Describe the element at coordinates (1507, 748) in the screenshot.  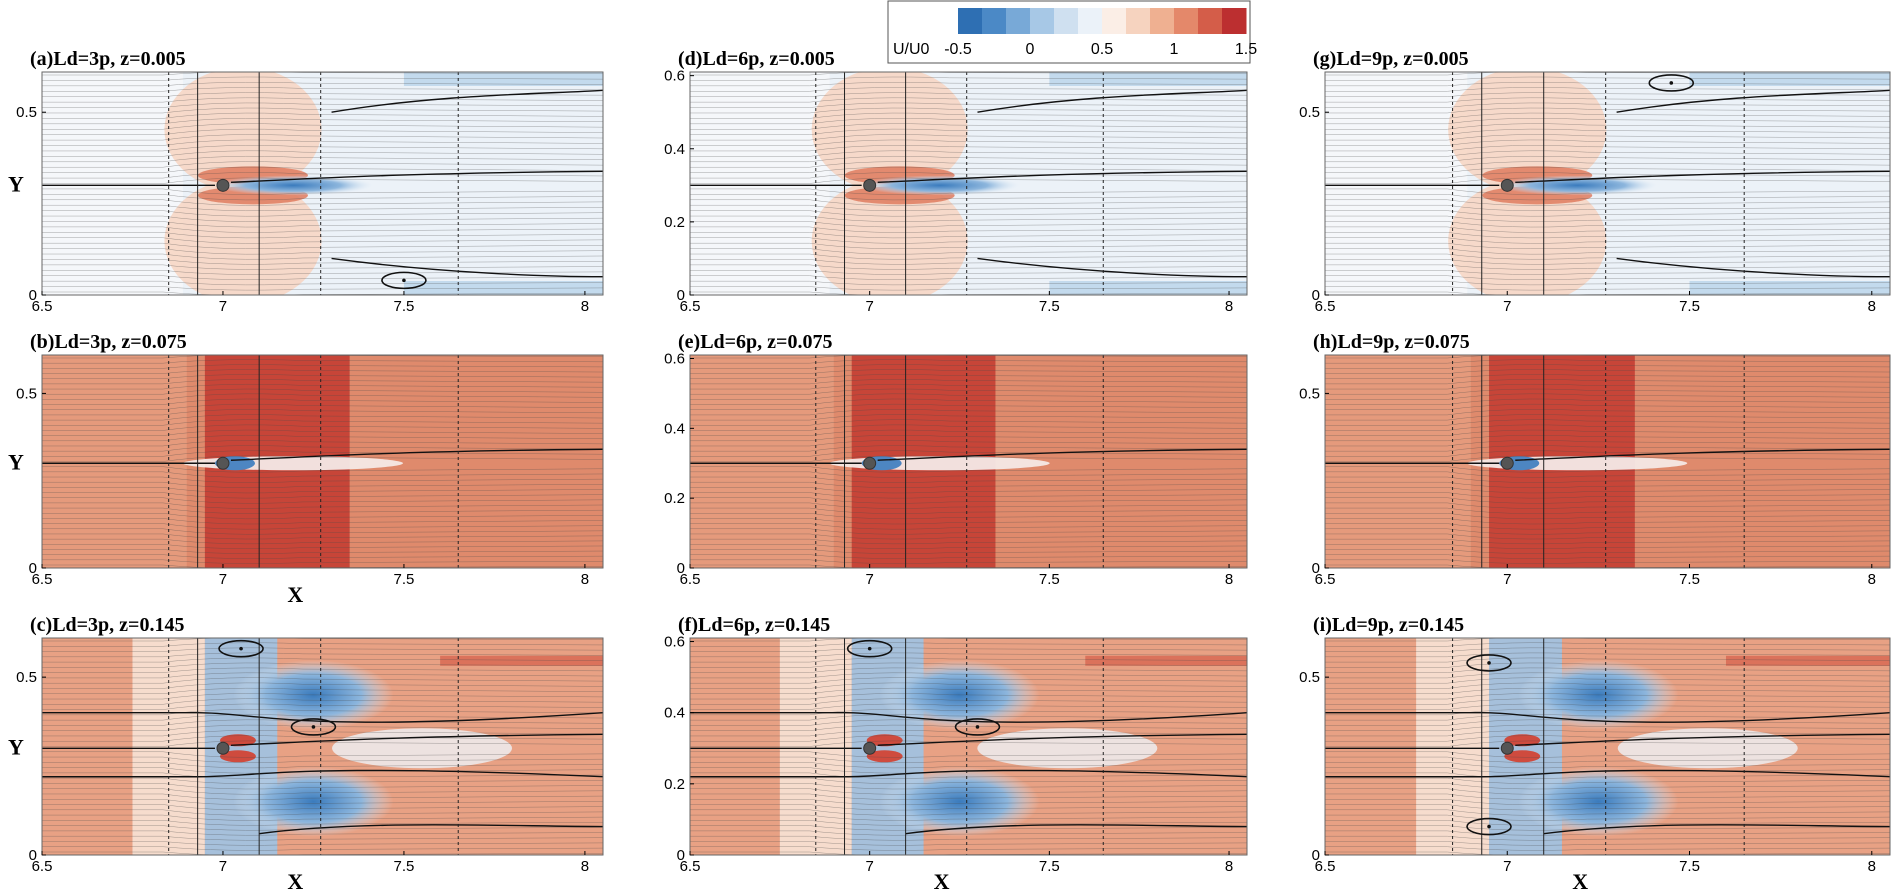
I see `cylinder-marker` at that location.